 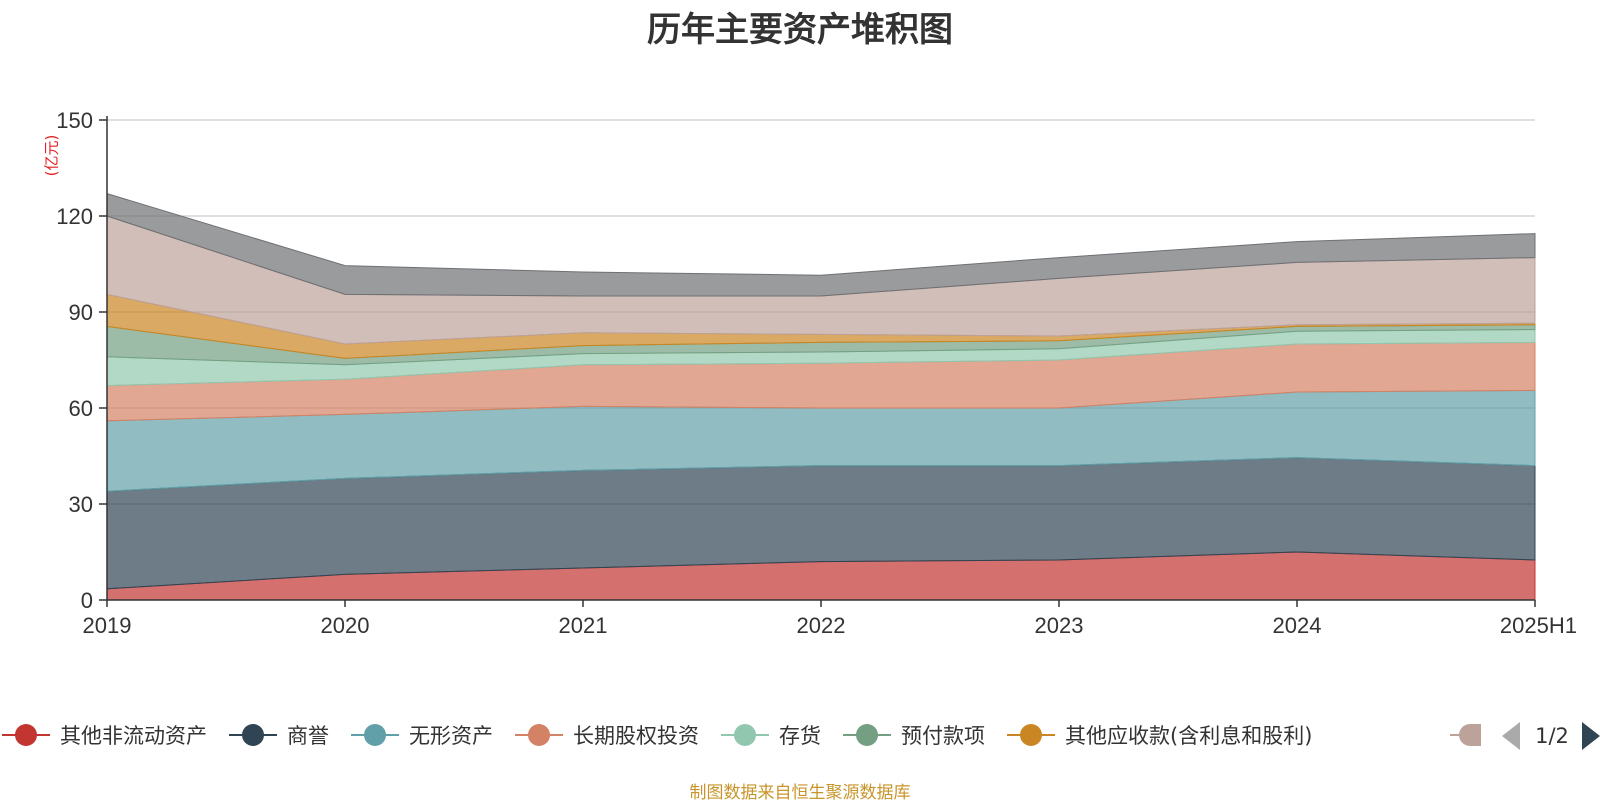 I want to click on x-tick-label: 2022, so click(x=821, y=625).